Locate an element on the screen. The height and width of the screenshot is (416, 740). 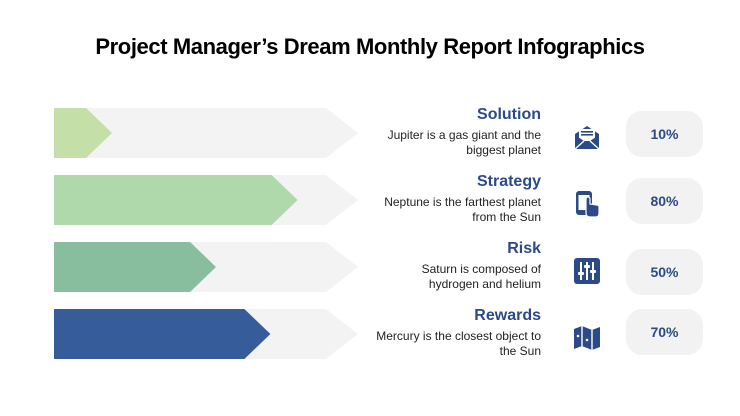
value-badge: 70% is located at coordinates (664, 332).